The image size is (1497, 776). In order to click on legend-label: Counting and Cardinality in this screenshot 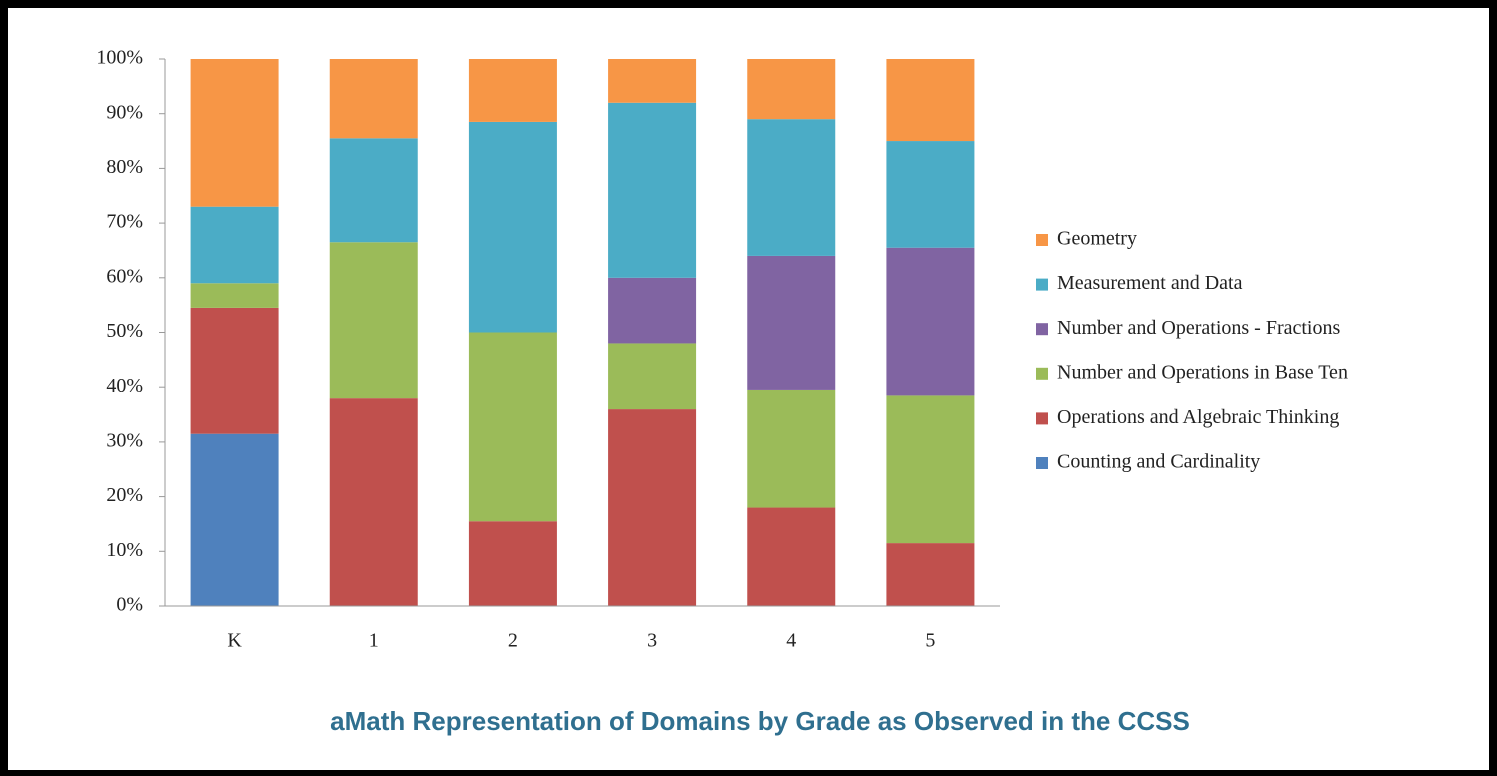, I will do `click(1158, 462)`.